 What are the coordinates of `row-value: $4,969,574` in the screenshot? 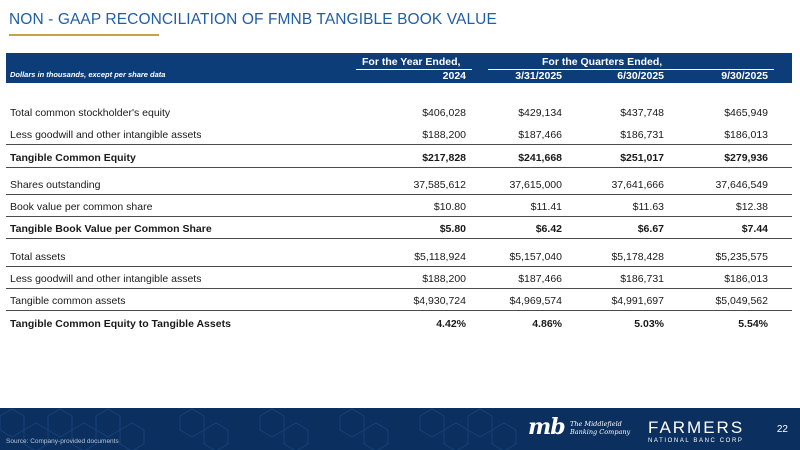 It's located at (535, 301).